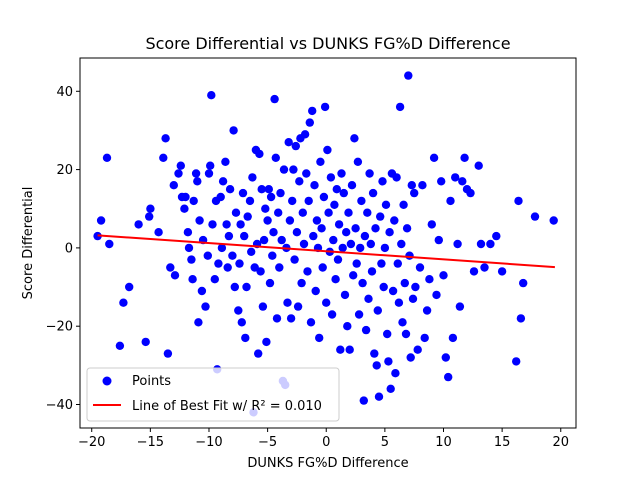 Image resolution: width=640 pixels, height=484 pixels. Describe the element at coordinates (151, 381) in the screenshot. I see `legend-points-label: Points` at that location.